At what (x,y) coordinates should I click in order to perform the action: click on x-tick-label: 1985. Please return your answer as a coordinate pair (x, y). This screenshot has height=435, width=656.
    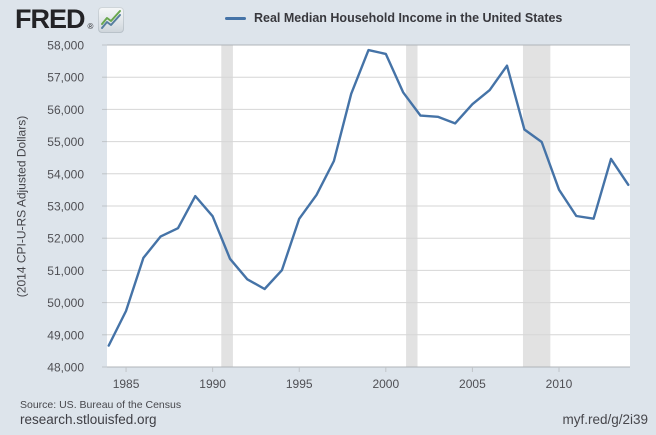
    Looking at the image, I should click on (126, 384).